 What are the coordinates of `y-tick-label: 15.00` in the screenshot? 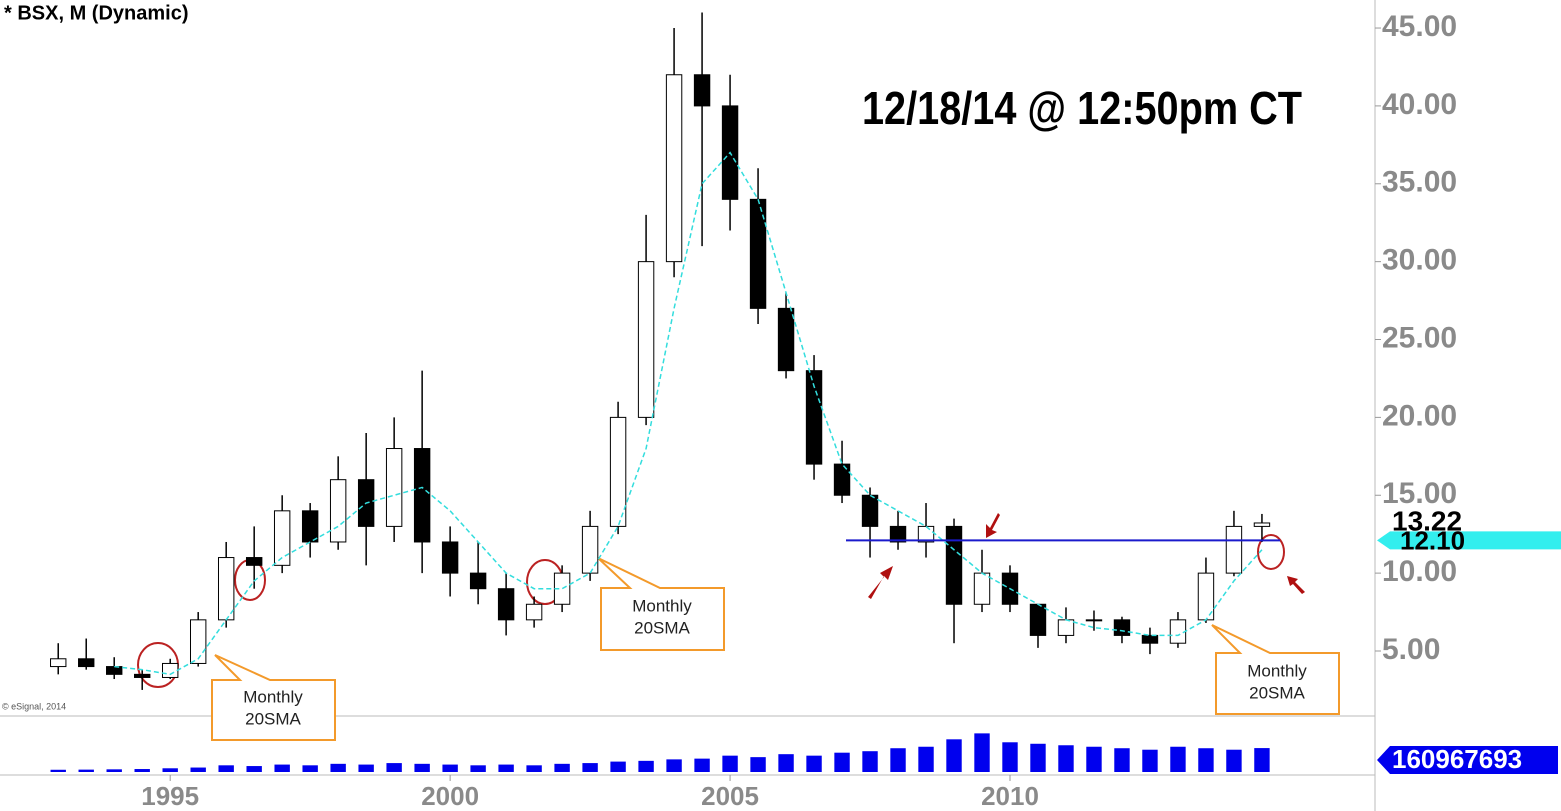 It's located at (1419, 493).